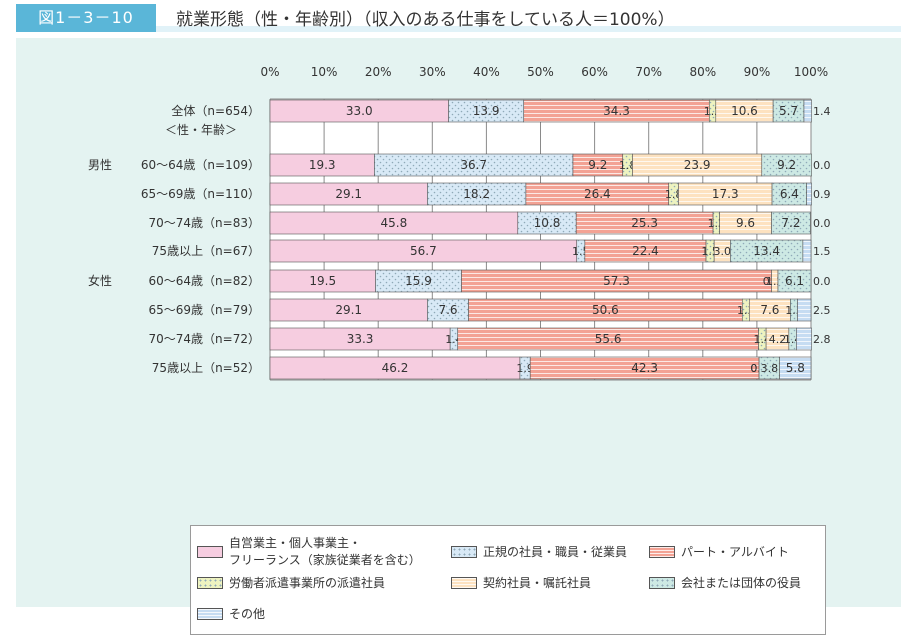 This screenshot has height=635, width=901. What do you see at coordinates (822, 310) in the screenshot?
I see `data-label-other: 2.5` at bounding box center [822, 310].